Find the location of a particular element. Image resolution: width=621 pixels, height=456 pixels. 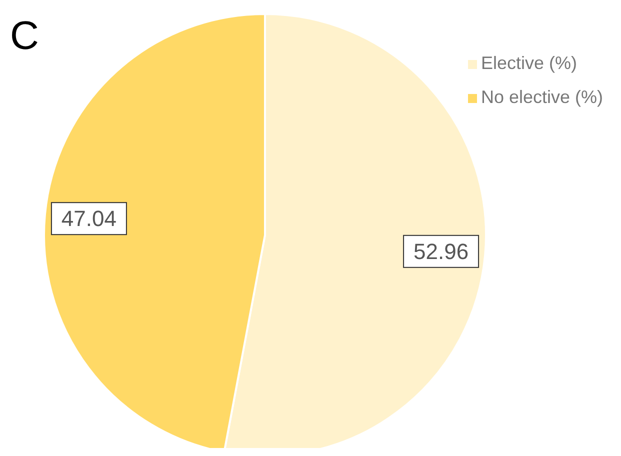

legend-label: No elective (%) is located at coordinates (541, 97).